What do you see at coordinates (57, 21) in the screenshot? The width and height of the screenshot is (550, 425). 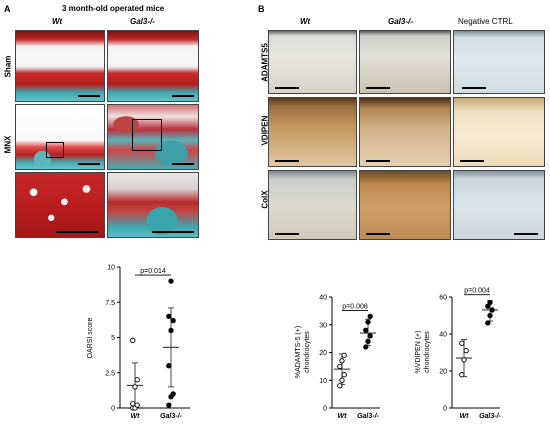 I see `panel-a-col-wt: Wt` at bounding box center [57, 21].